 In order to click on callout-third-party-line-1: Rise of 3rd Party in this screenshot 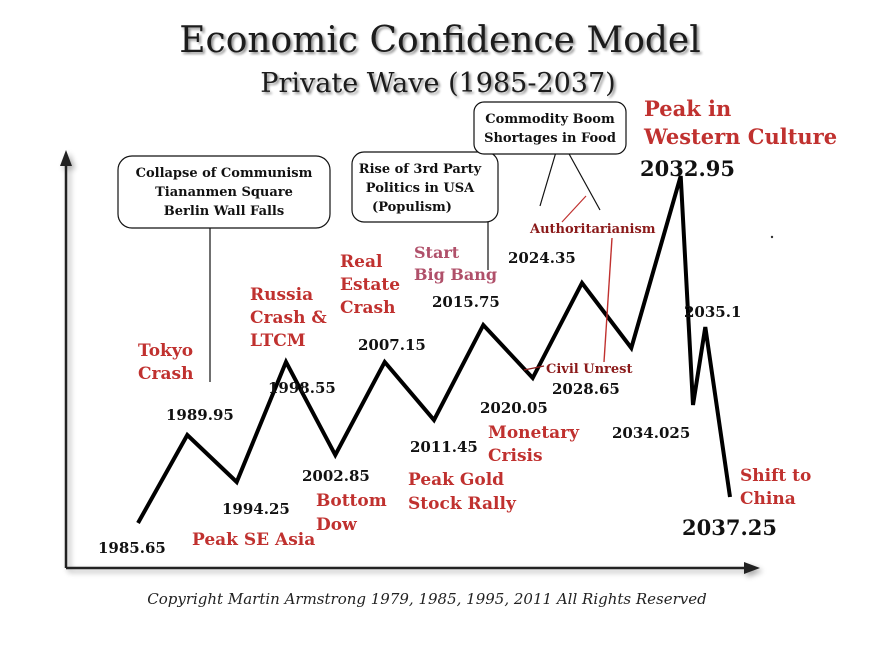, I will do `click(420, 169)`.